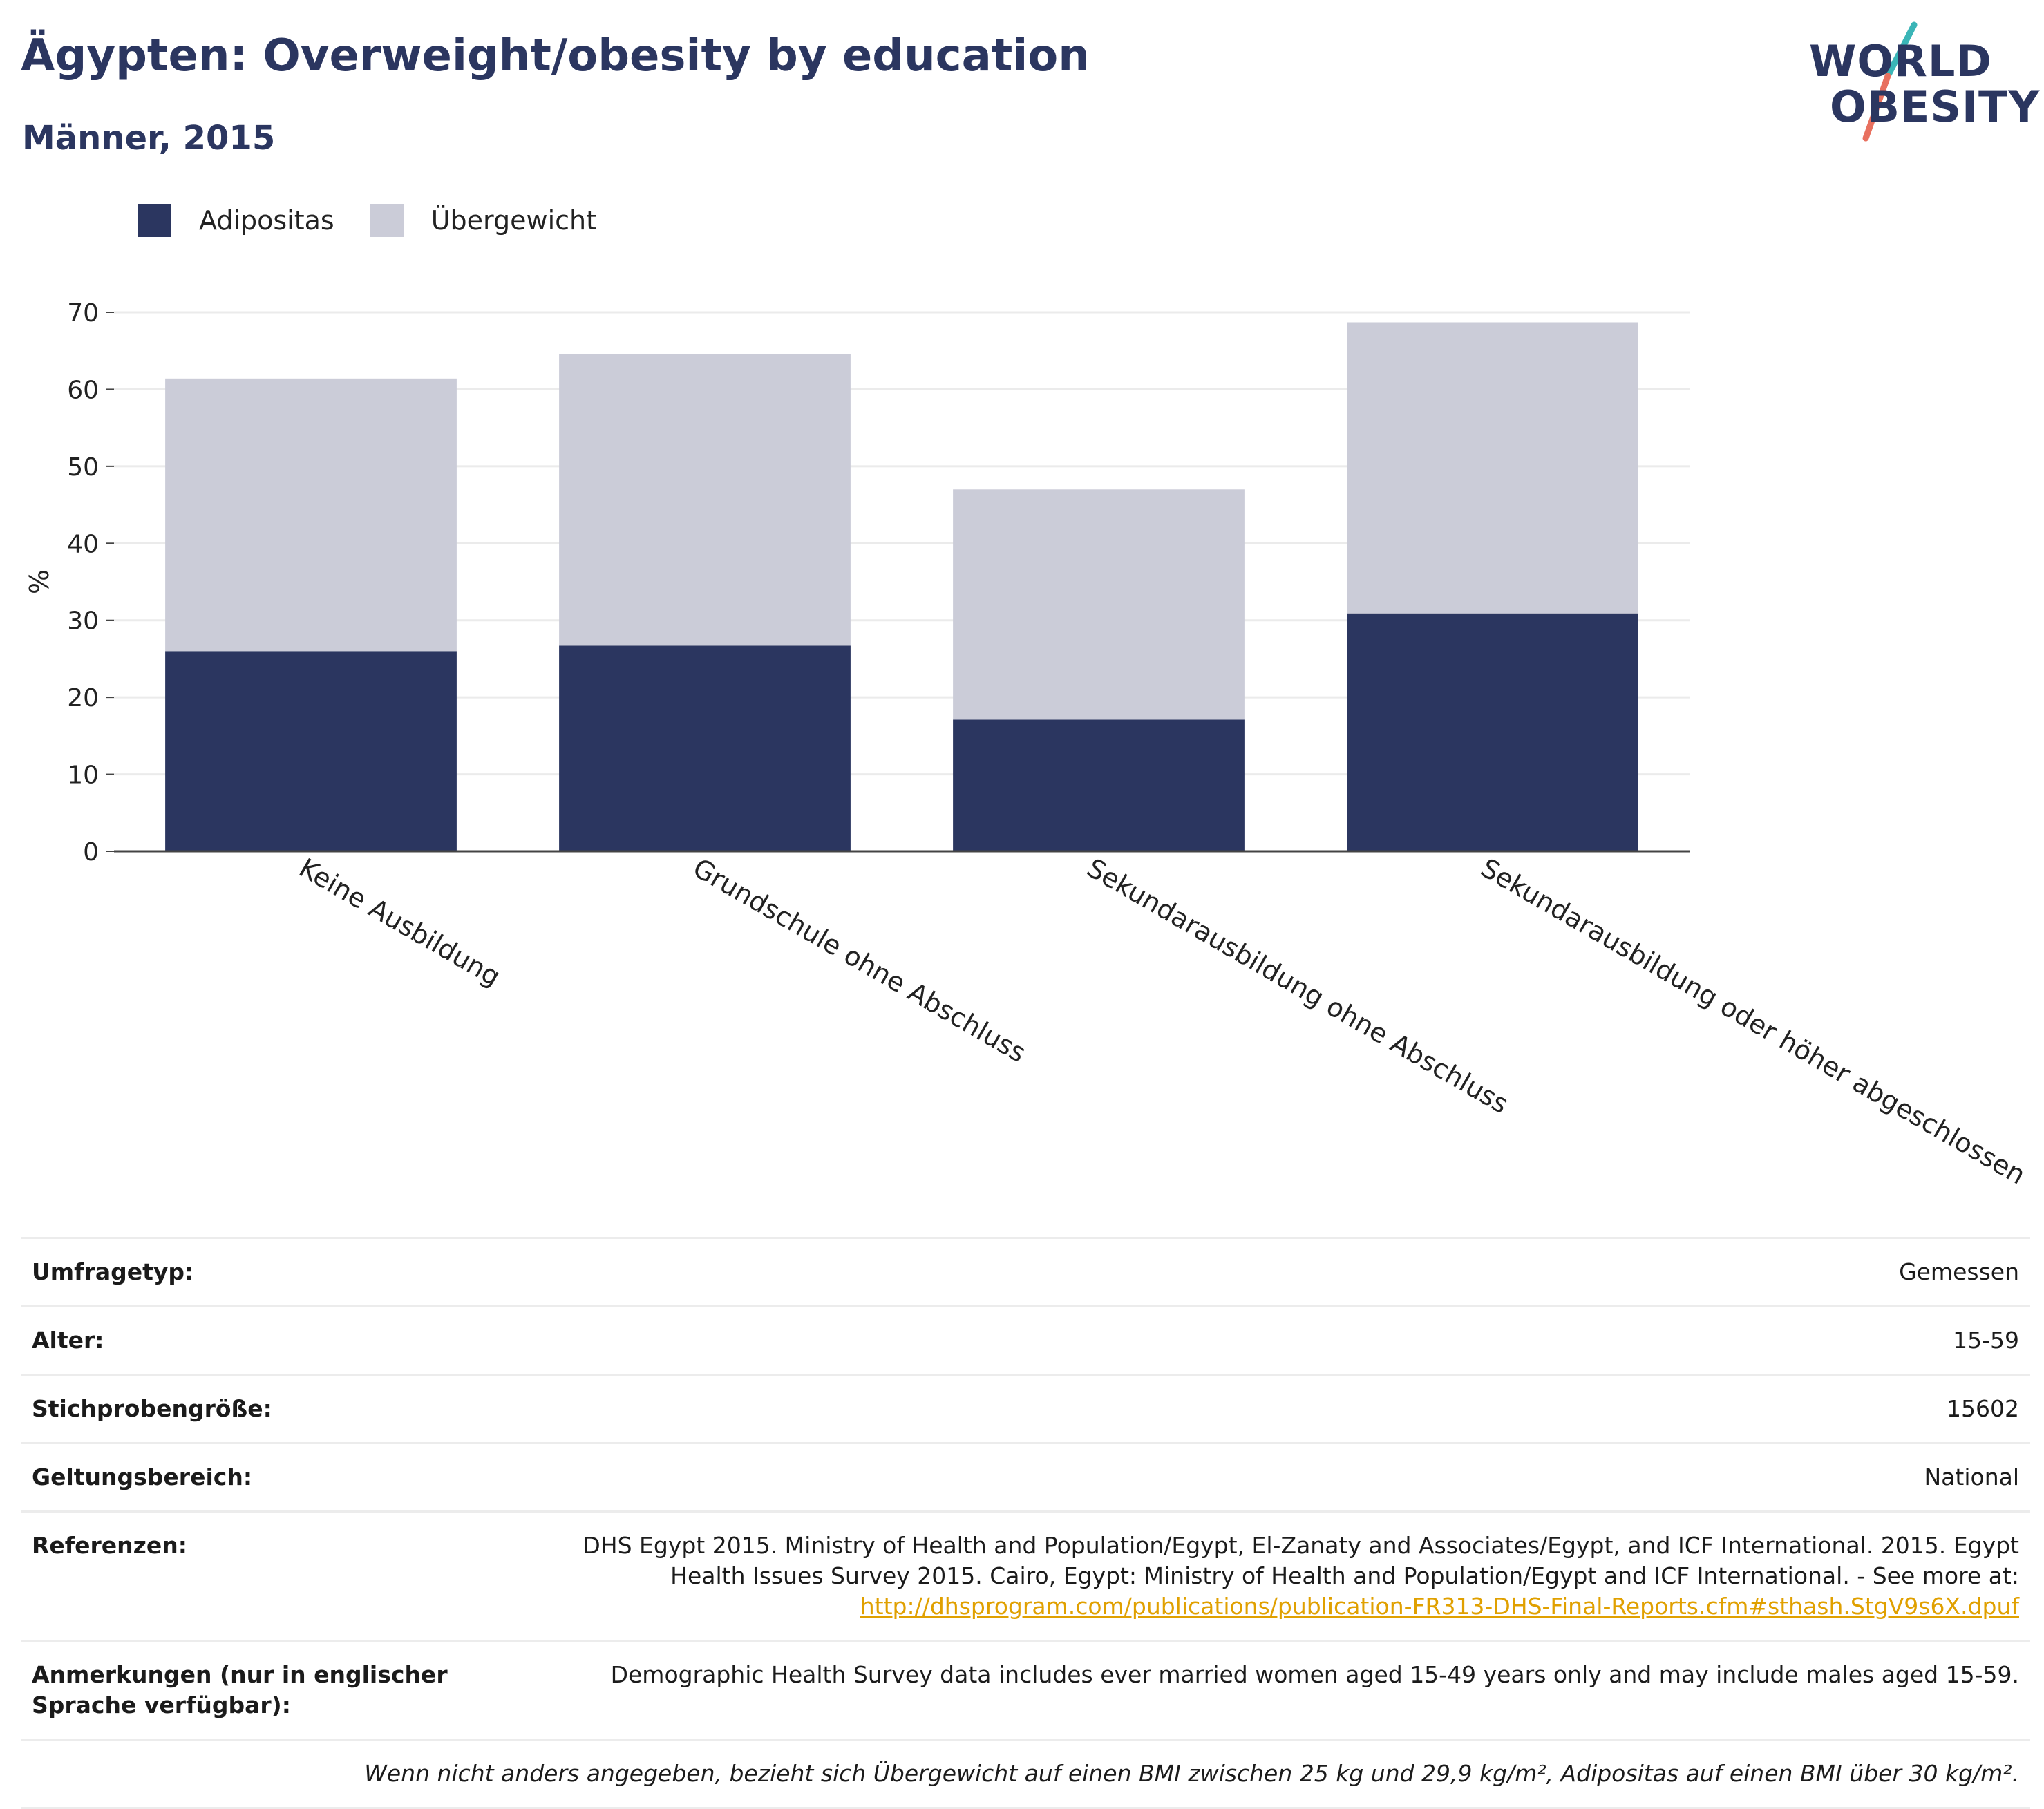  What do you see at coordinates (39, 582) in the screenshot?
I see `y-axis-label: %` at bounding box center [39, 582].